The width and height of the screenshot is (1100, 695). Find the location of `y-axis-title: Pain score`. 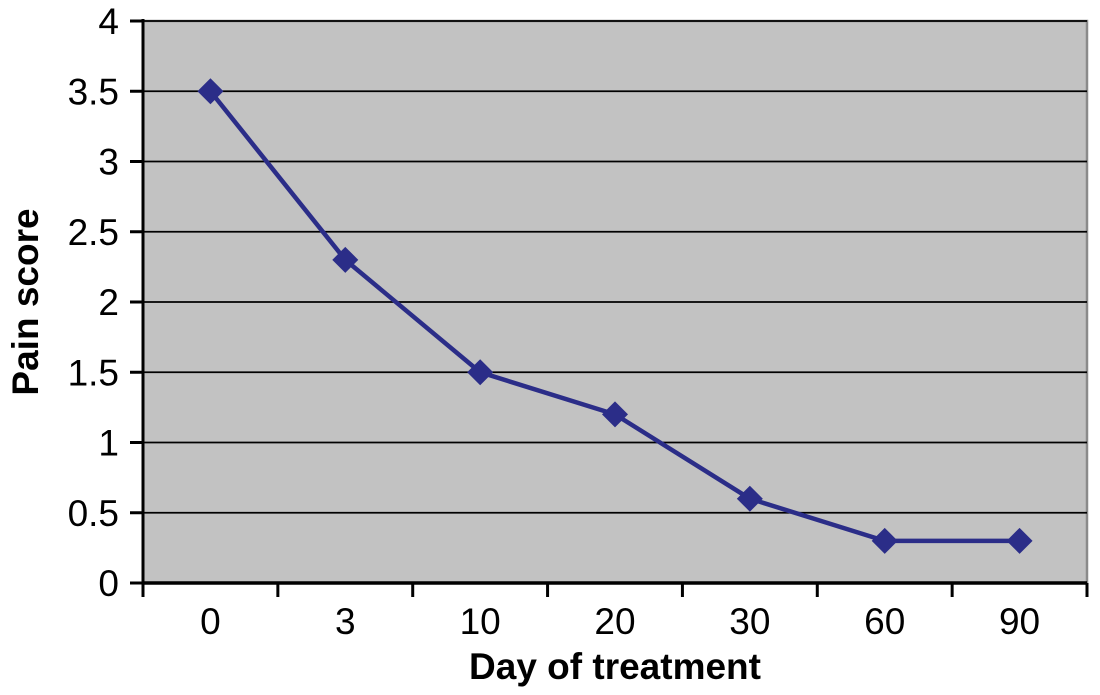

y-axis-title: Pain score is located at coordinates (25, 301).